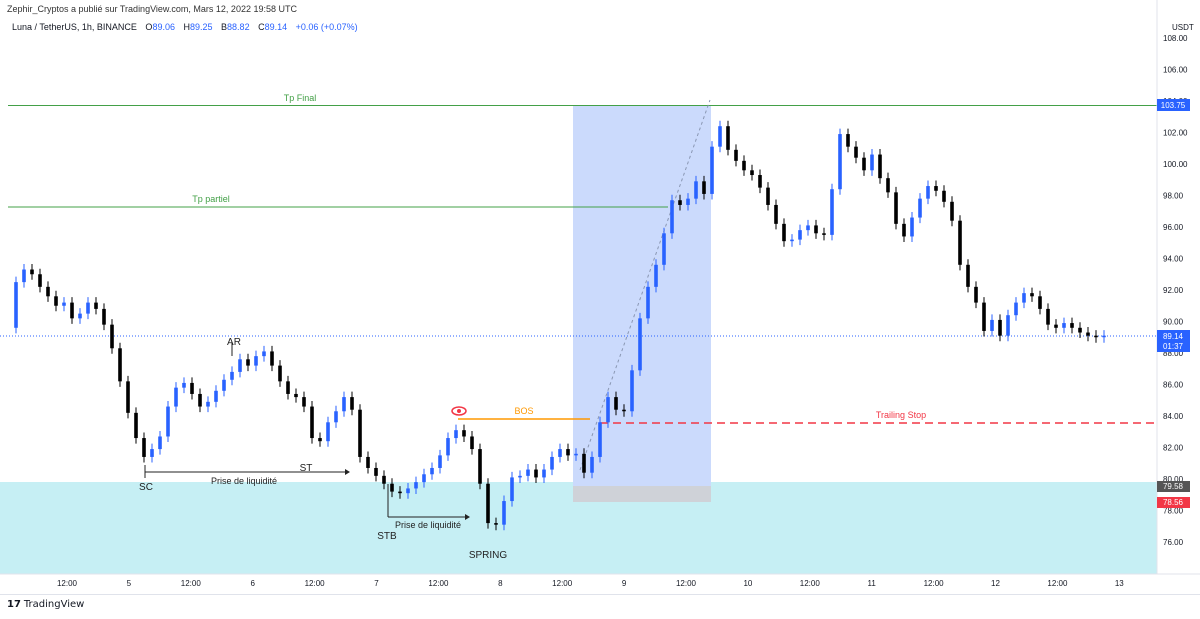 Image resolution: width=1200 pixels, height=619 pixels. What do you see at coordinates (1173, 196) in the screenshot?
I see `price-tick-label: 98.00` at bounding box center [1173, 196].